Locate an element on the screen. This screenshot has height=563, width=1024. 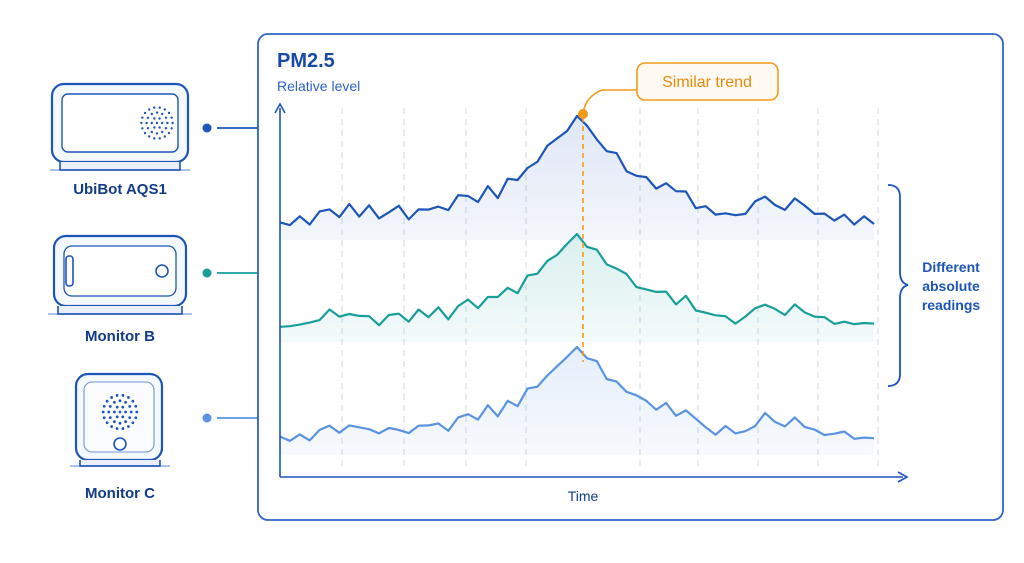
bracket-icon is located at coordinates (898, 285).